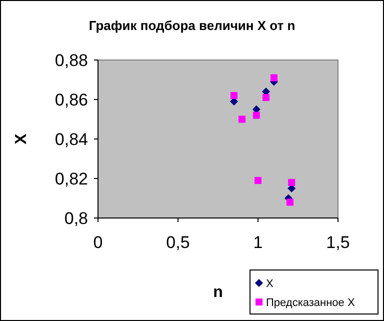 This screenshot has height=321, width=384. I want to click on chart-title: График подбора величин X от n, so click(192, 25).